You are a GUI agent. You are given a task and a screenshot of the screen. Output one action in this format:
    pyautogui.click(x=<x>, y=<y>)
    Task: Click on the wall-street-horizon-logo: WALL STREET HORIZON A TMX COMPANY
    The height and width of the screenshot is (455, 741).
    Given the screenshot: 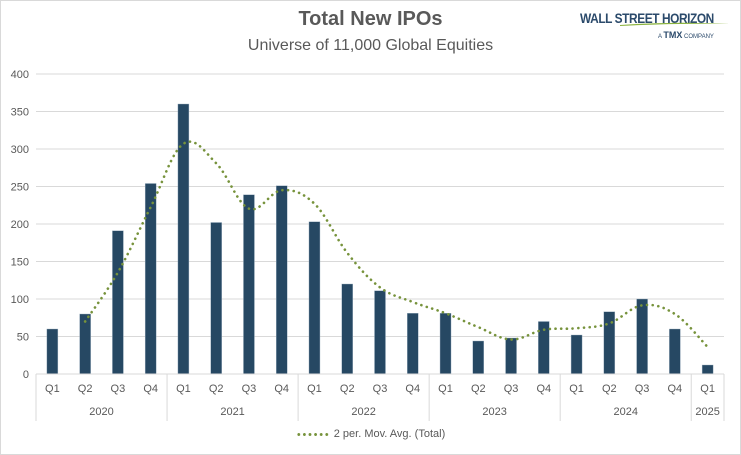 What is the action you would take?
    pyautogui.click(x=655, y=29)
    